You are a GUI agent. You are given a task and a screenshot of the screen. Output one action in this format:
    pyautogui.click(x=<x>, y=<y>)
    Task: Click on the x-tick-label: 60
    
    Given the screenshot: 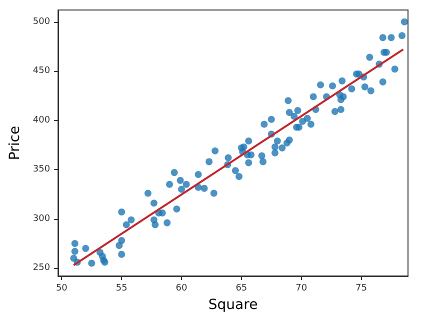 What is the action you would take?
    pyautogui.click(x=182, y=289)
    